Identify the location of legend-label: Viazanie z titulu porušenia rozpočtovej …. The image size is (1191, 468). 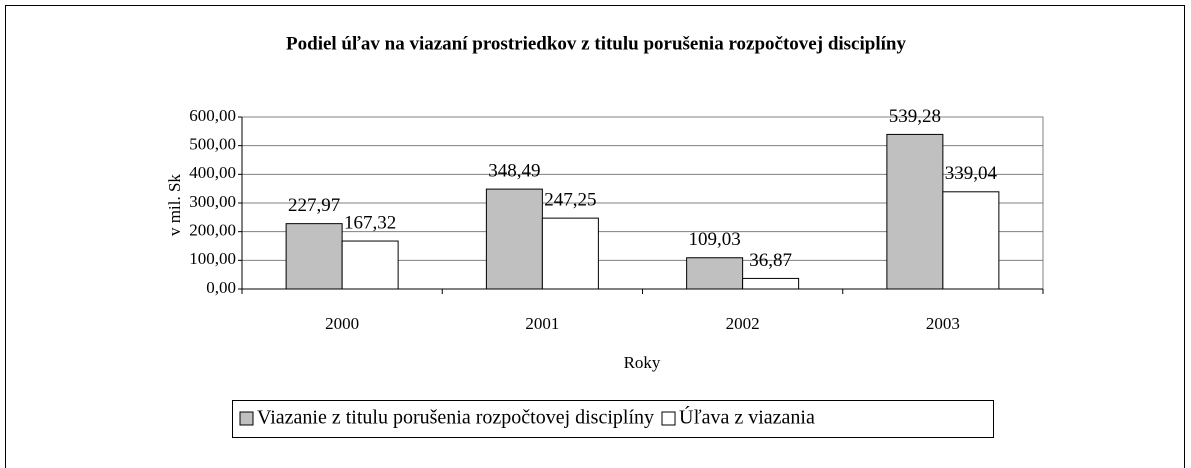
(455, 418).